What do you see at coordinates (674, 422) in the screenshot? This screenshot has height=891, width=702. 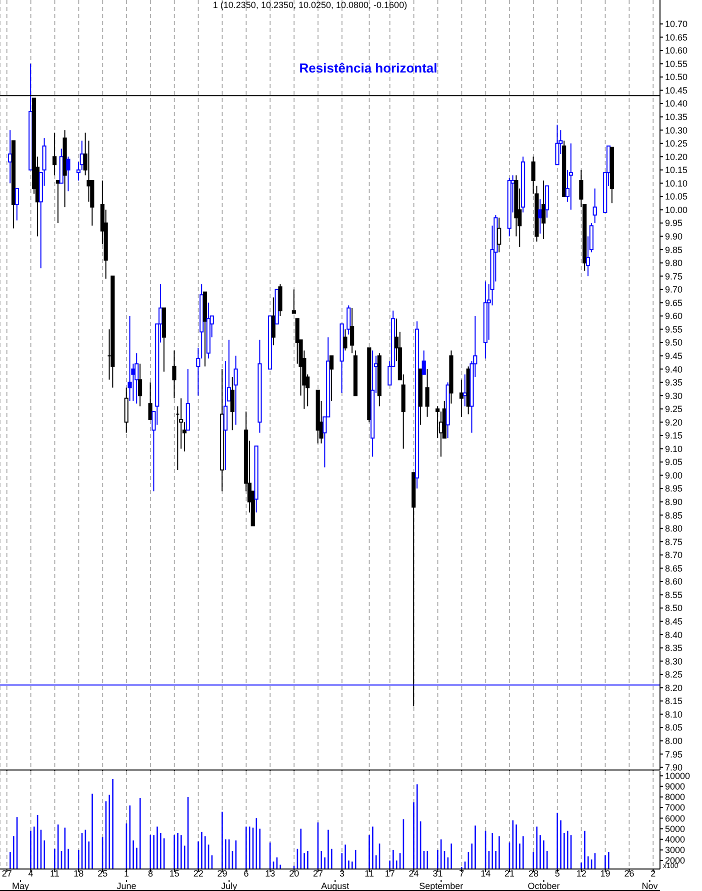 I see `y-tick-label: 9.20` at bounding box center [674, 422].